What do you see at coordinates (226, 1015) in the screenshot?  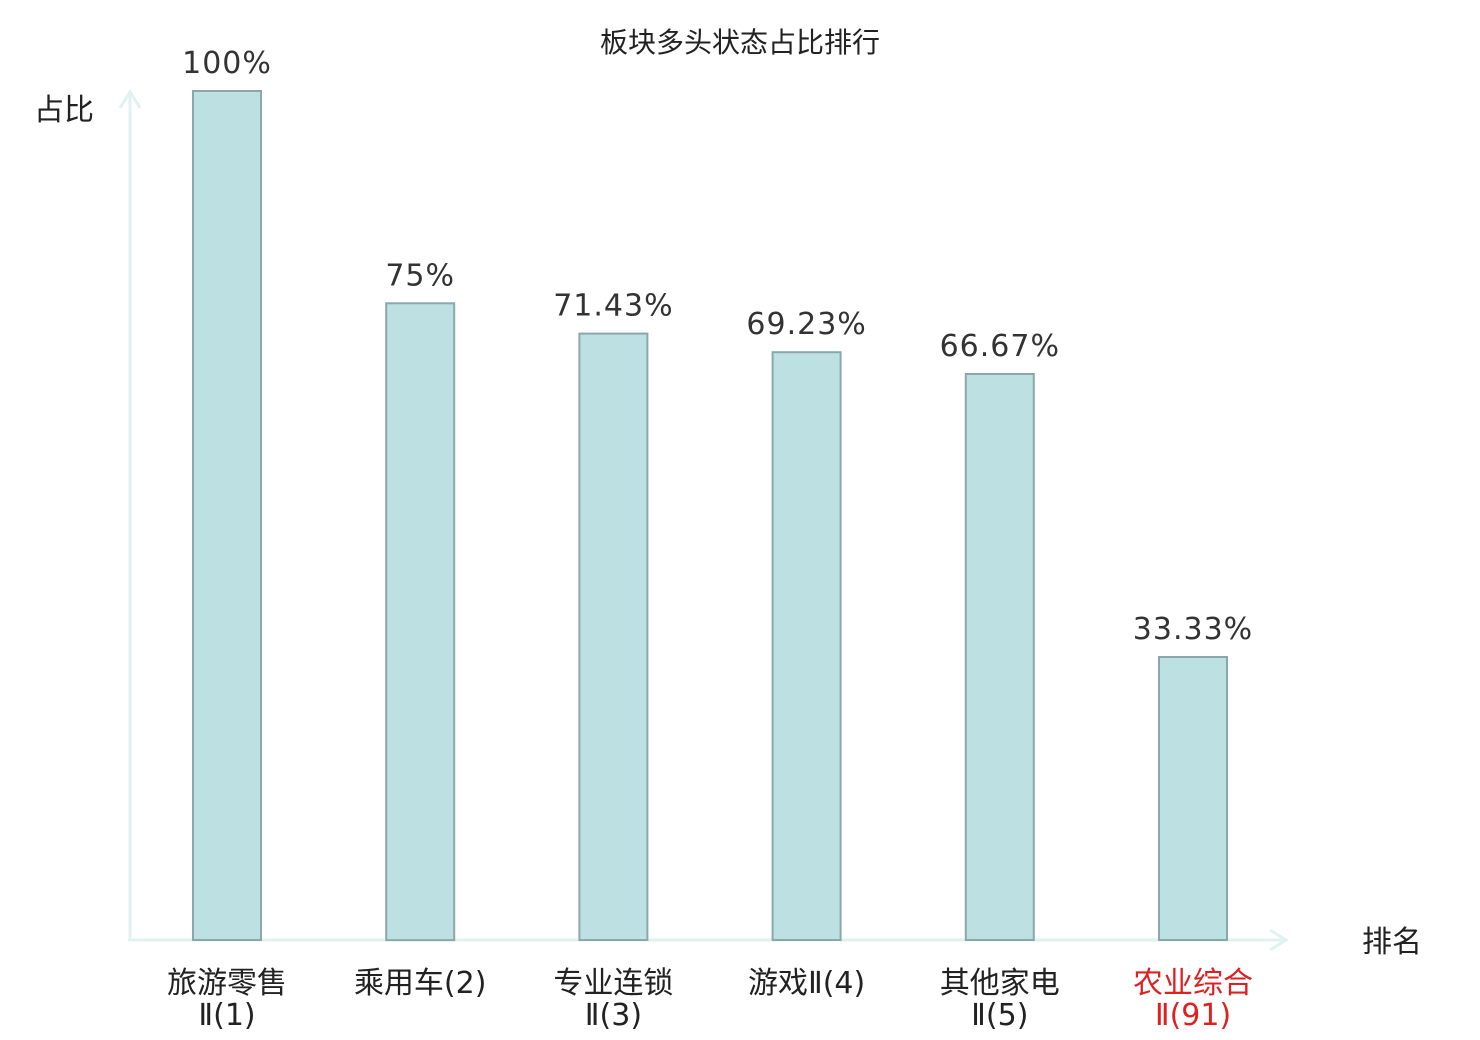 I see `category-label-line2: Ⅱ(1)` at bounding box center [226, 1015].